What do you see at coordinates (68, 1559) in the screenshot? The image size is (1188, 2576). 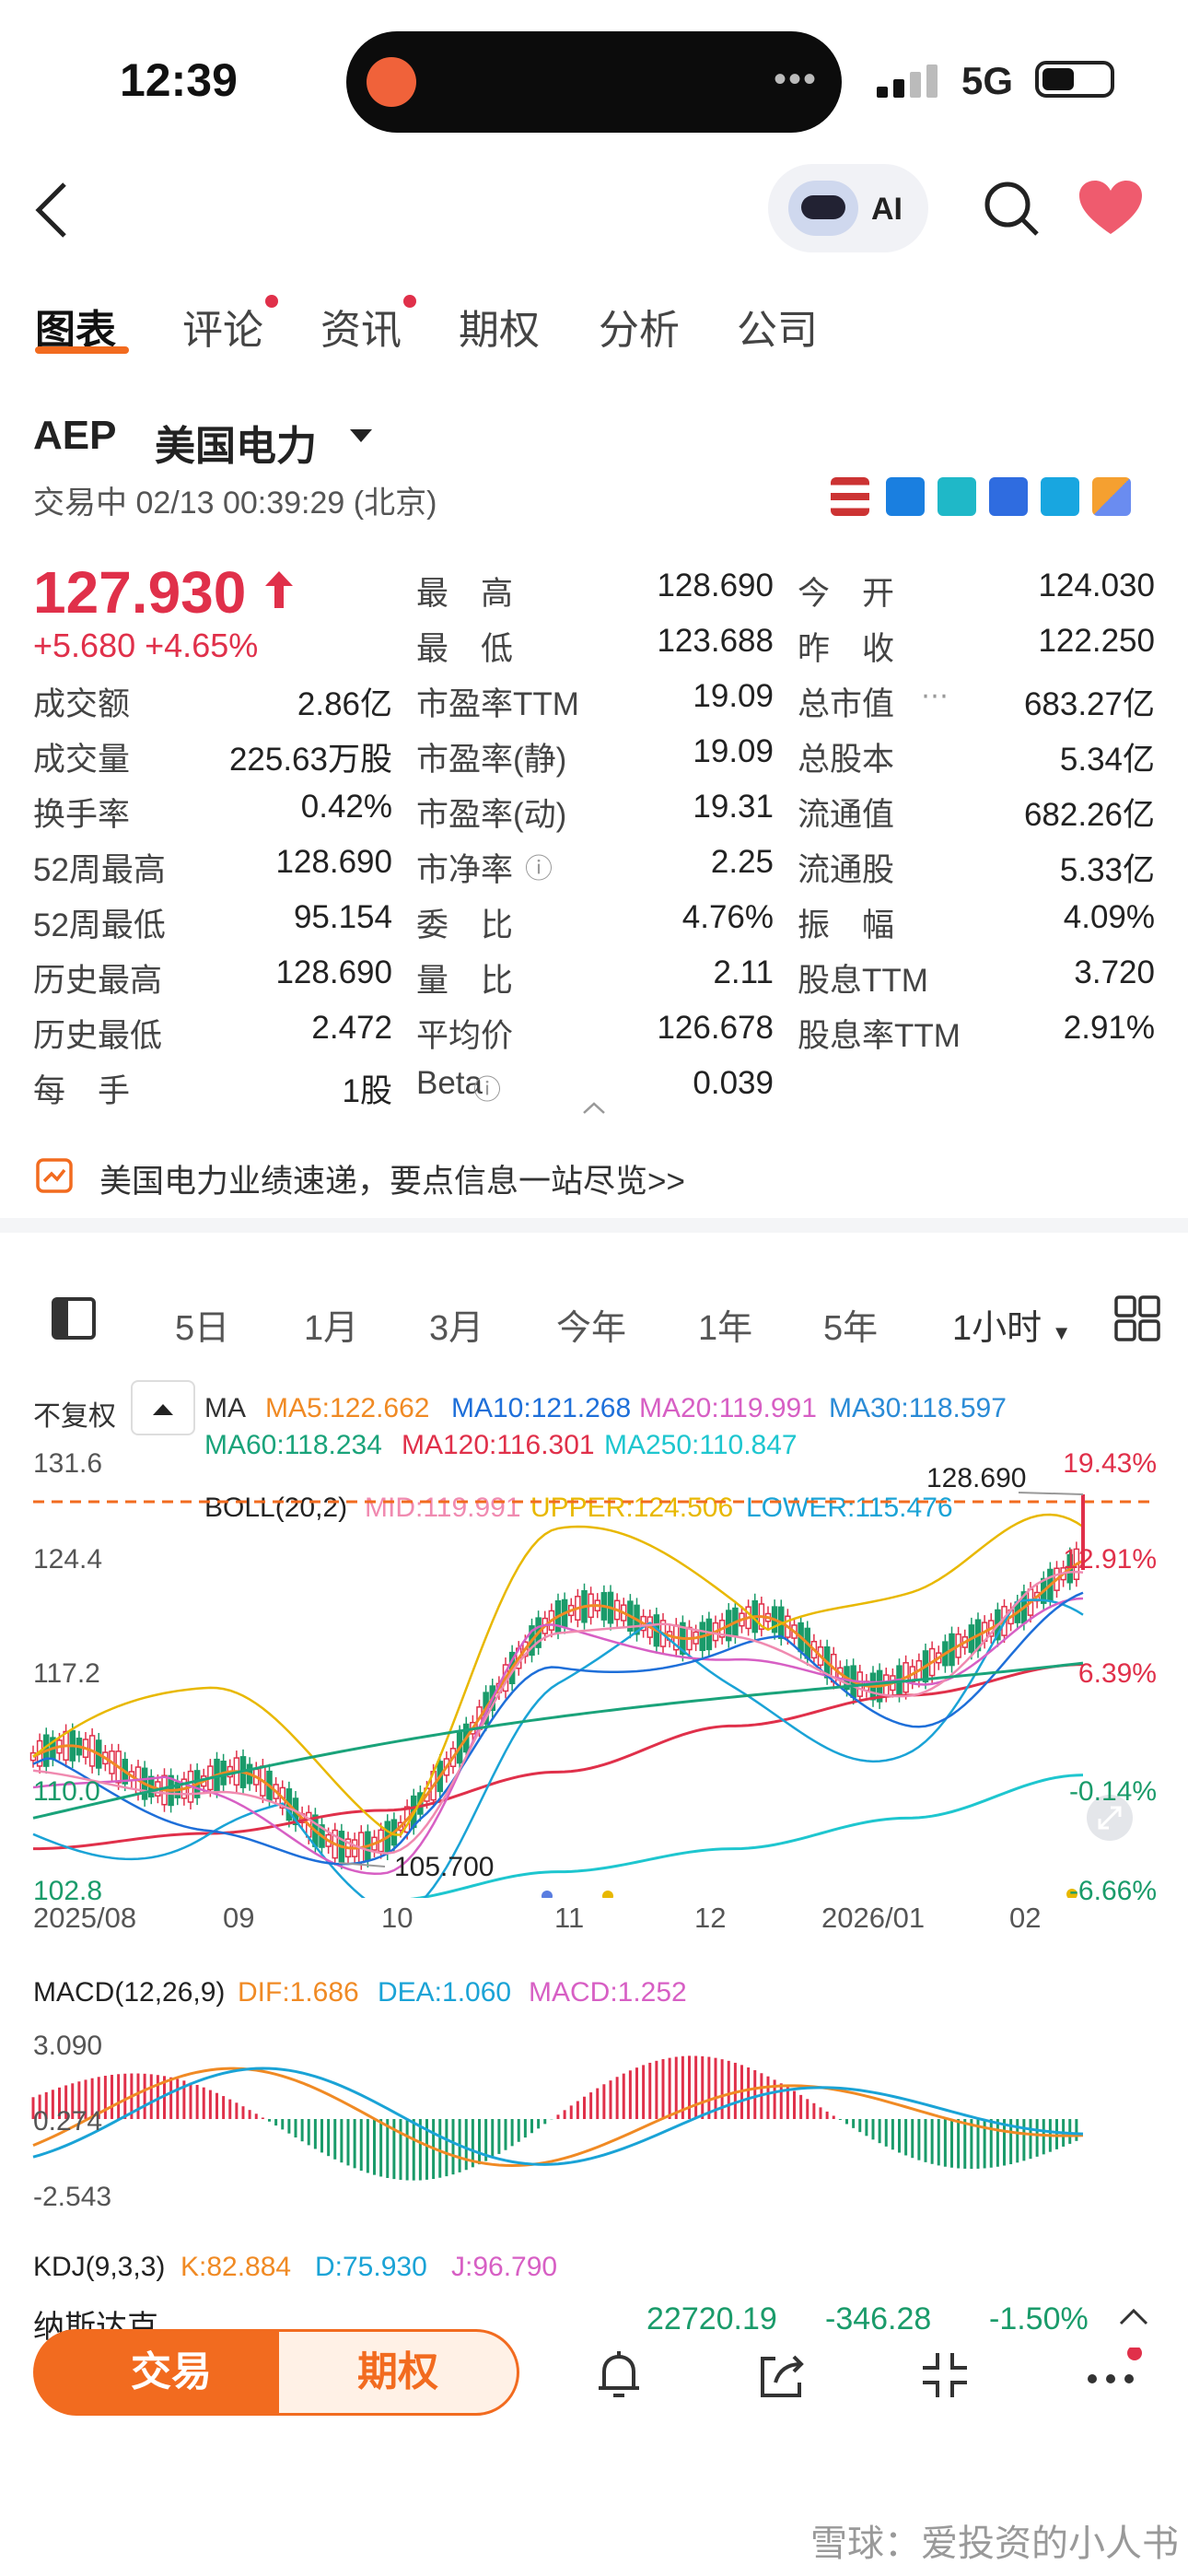 I see `y-label-1: 124.4` at bounding box center [68, 1559].